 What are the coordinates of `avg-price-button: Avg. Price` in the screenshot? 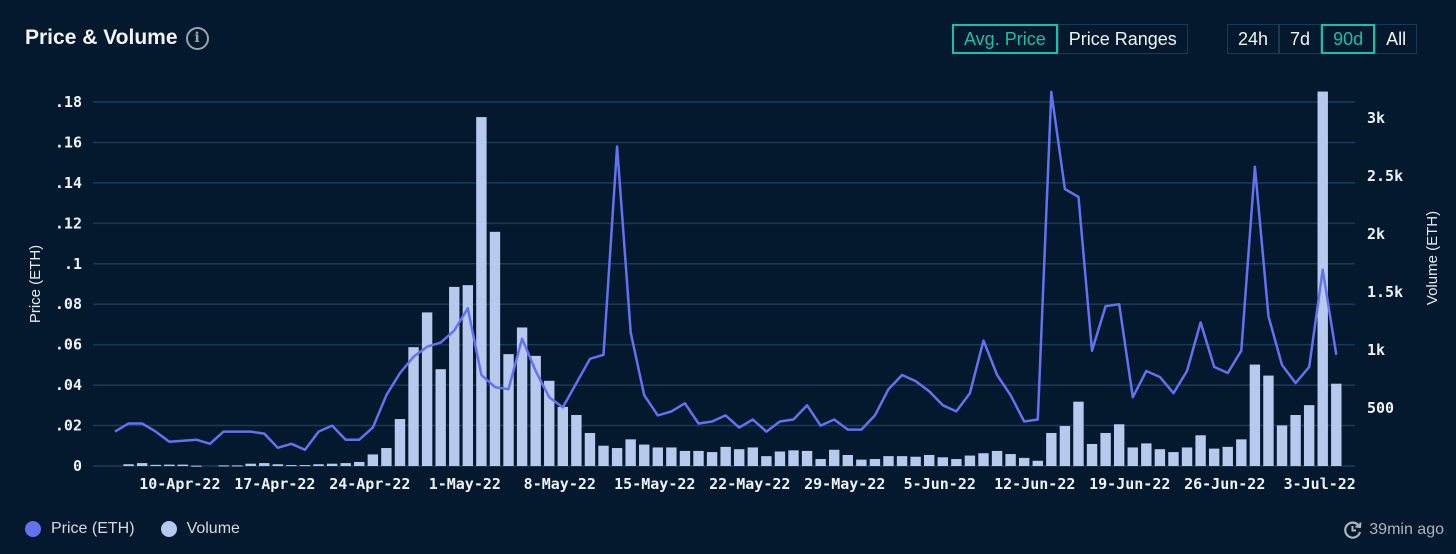 It's located at (1005, 39).